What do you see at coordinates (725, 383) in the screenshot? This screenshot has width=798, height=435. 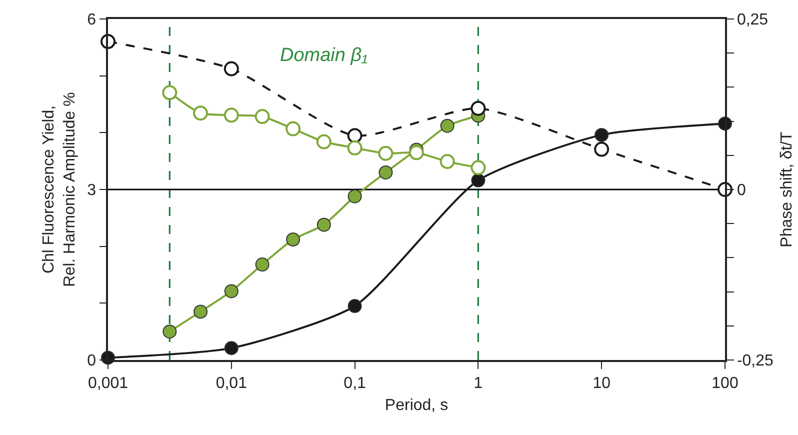 I see `x-tick-label: 100` at bounding box center [725, 383].